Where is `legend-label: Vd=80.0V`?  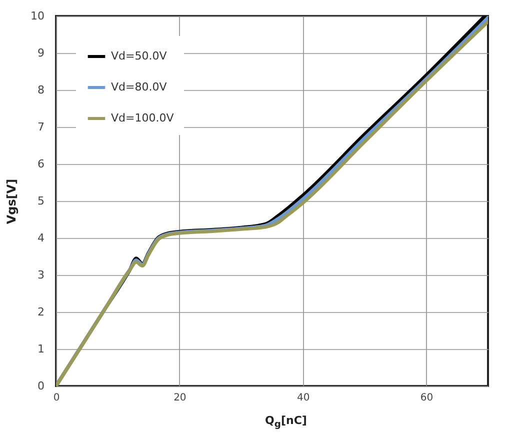 legend-label: Vd=80.0V is located at coordinates (139, 87).